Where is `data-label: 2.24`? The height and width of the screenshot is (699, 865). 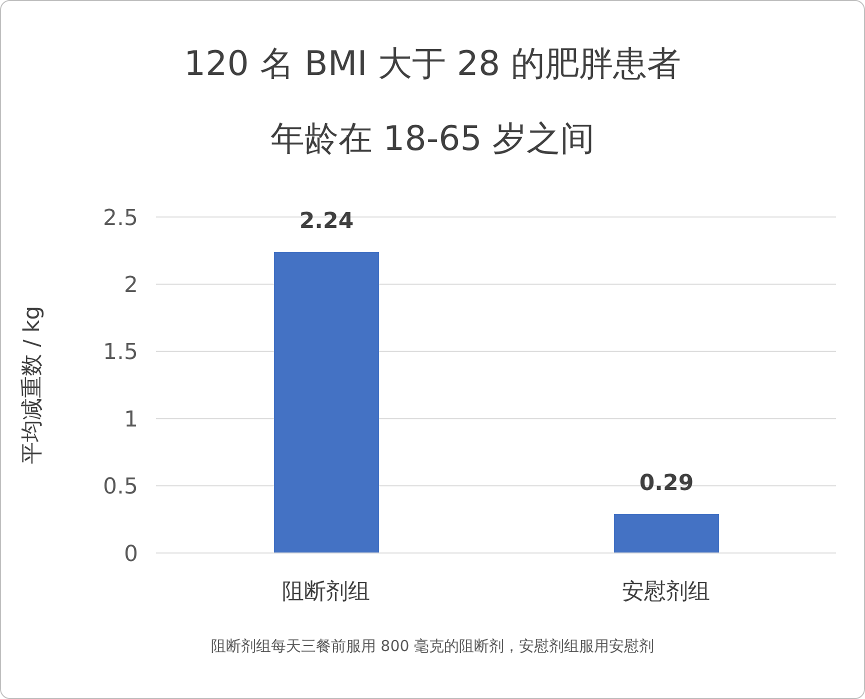
data-label: 2.24 is located at coordinates (326, 221).